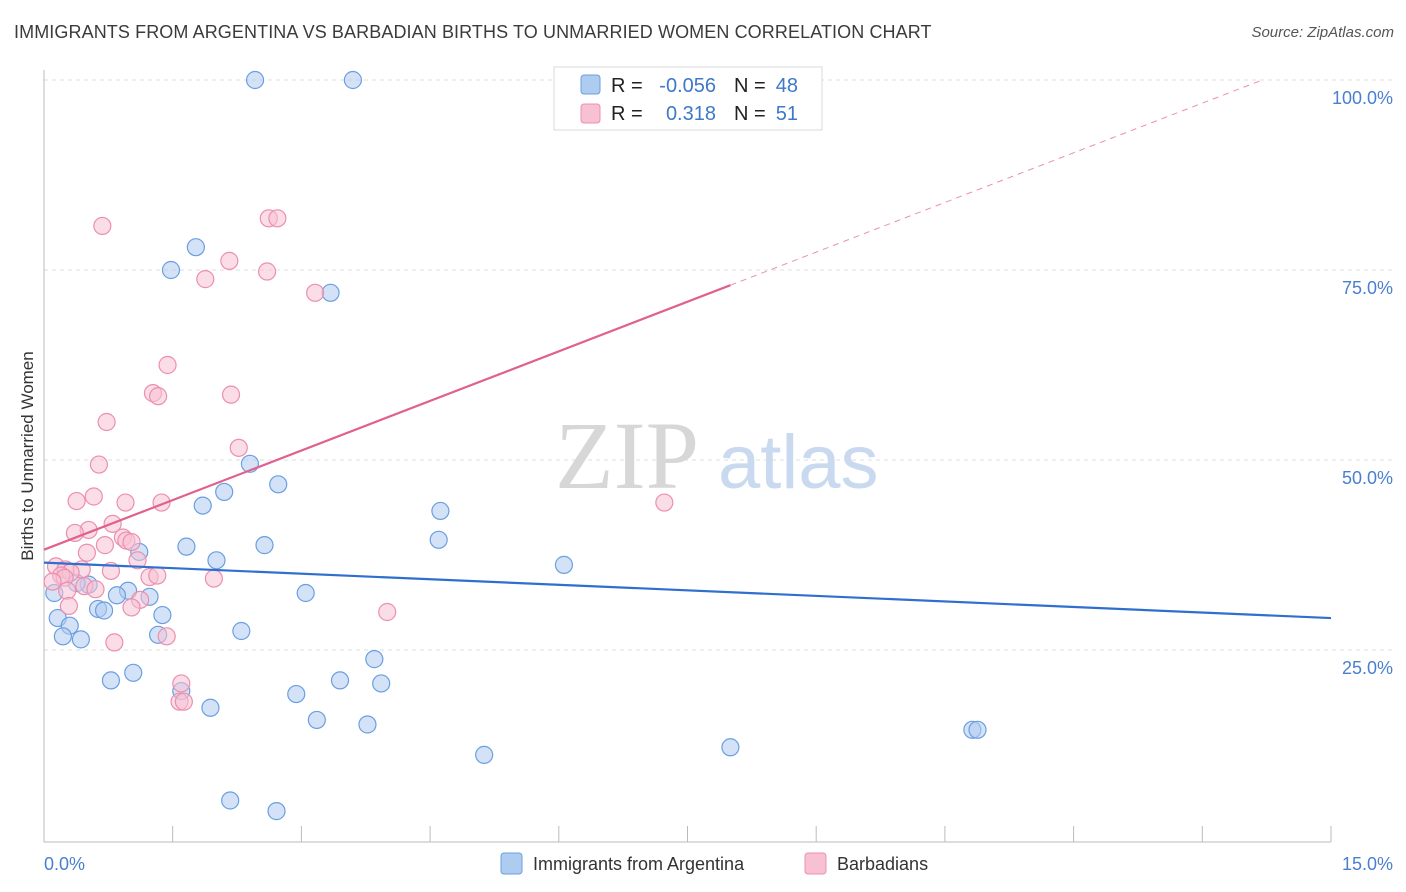 Image resolution: width=1406 pixels, height=892 pixels. What do you see at coordinates (798, 462) in the screenshot?
I see `watermark-atlas: atlas` at bounding box center [798, 462].